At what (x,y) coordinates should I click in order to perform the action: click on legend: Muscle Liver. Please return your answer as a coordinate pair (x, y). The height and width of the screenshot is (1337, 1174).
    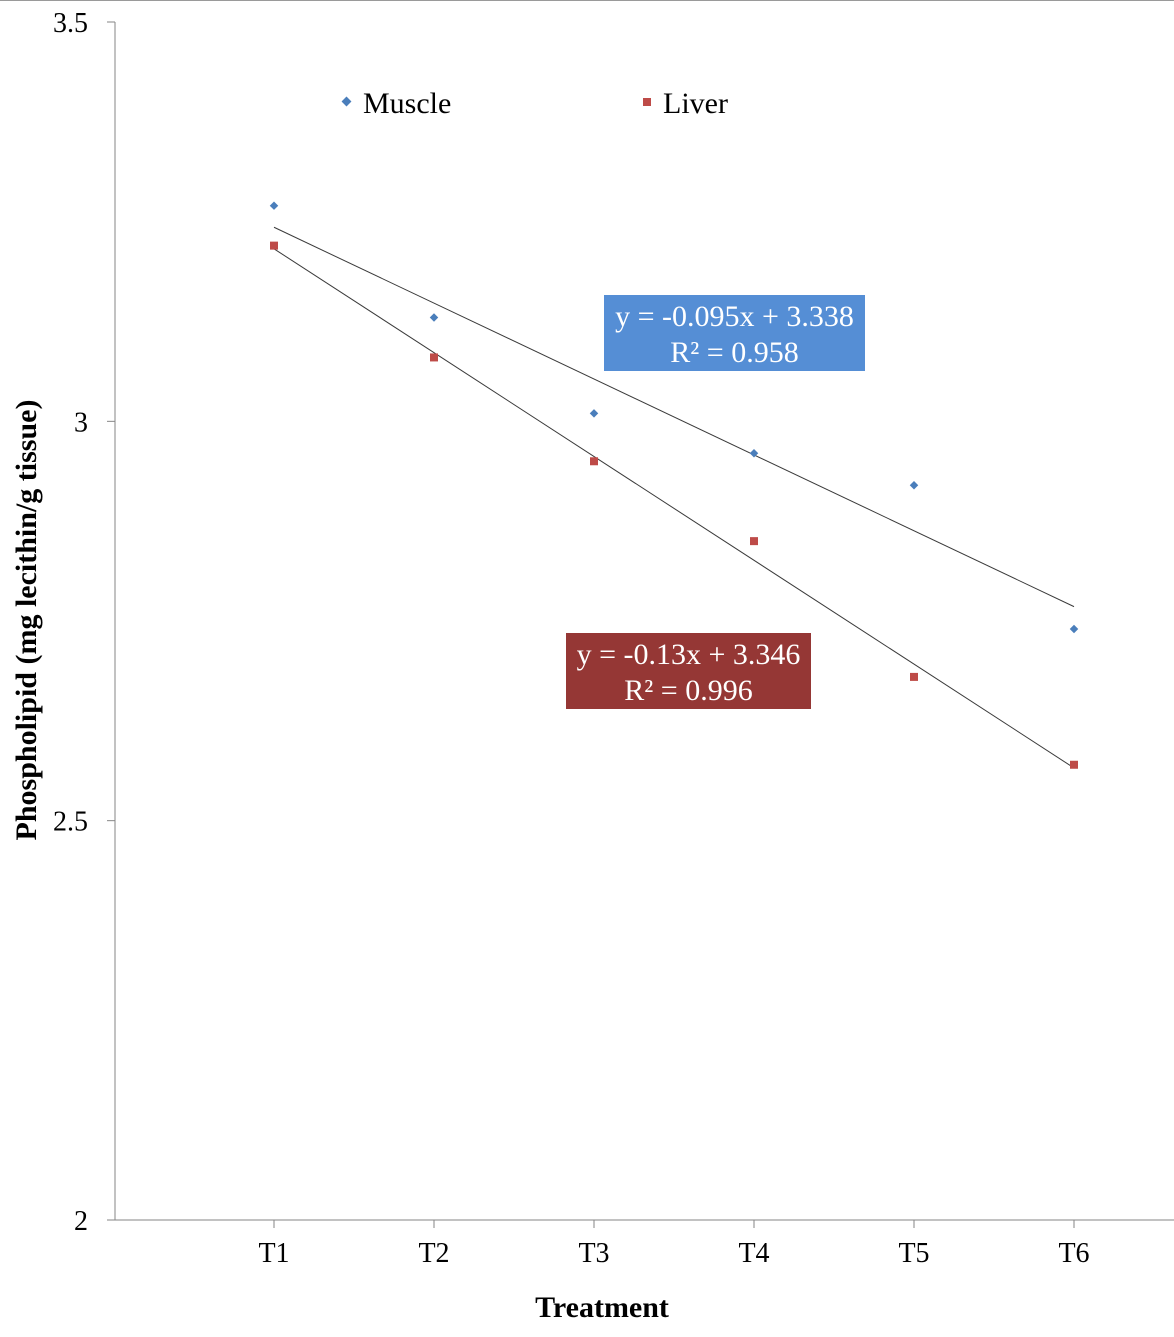
    Looking at the image, I should click on (534, 103).